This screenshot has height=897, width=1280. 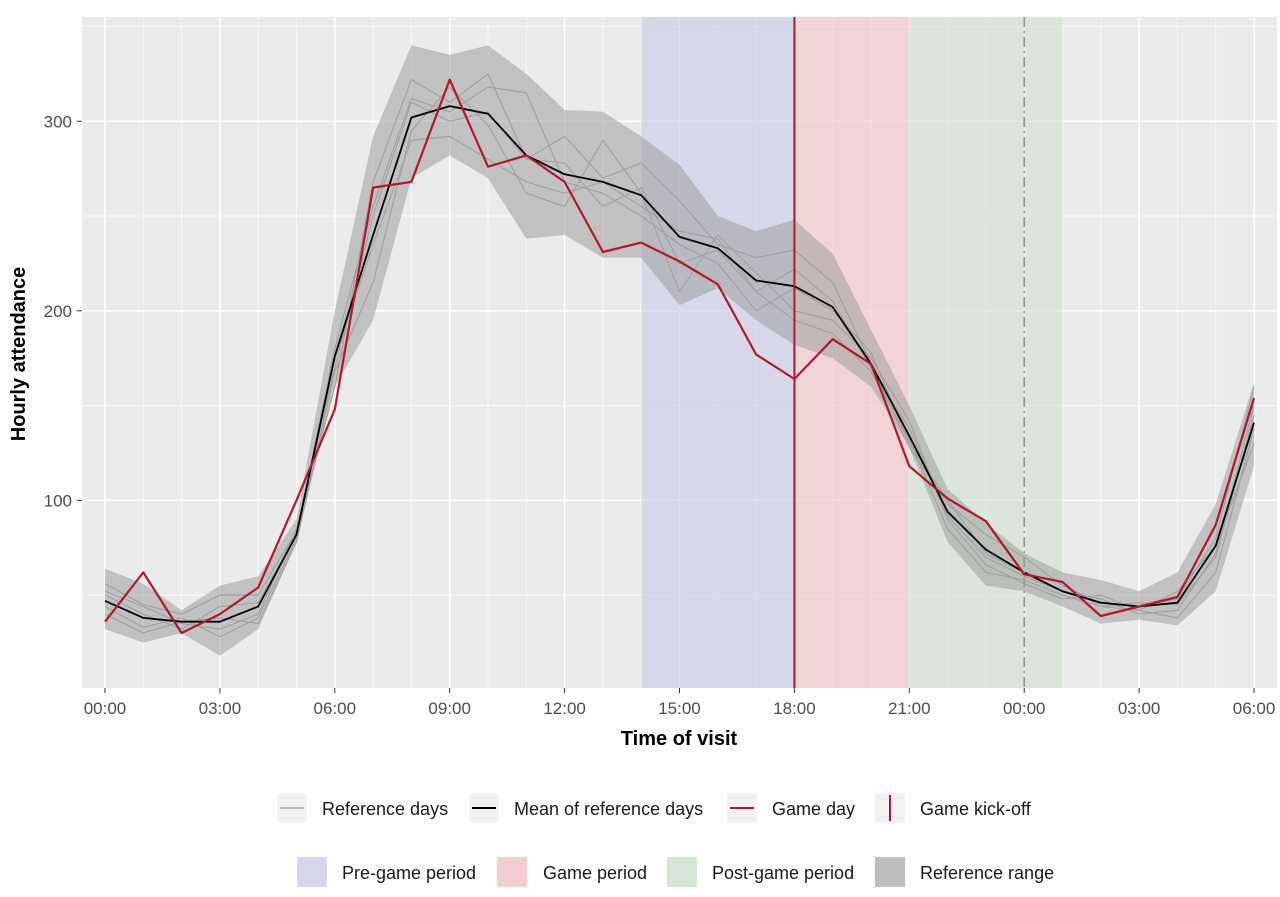 I want to click on legend-label-pregame: Pre-game period, so click(x=409, y=873).